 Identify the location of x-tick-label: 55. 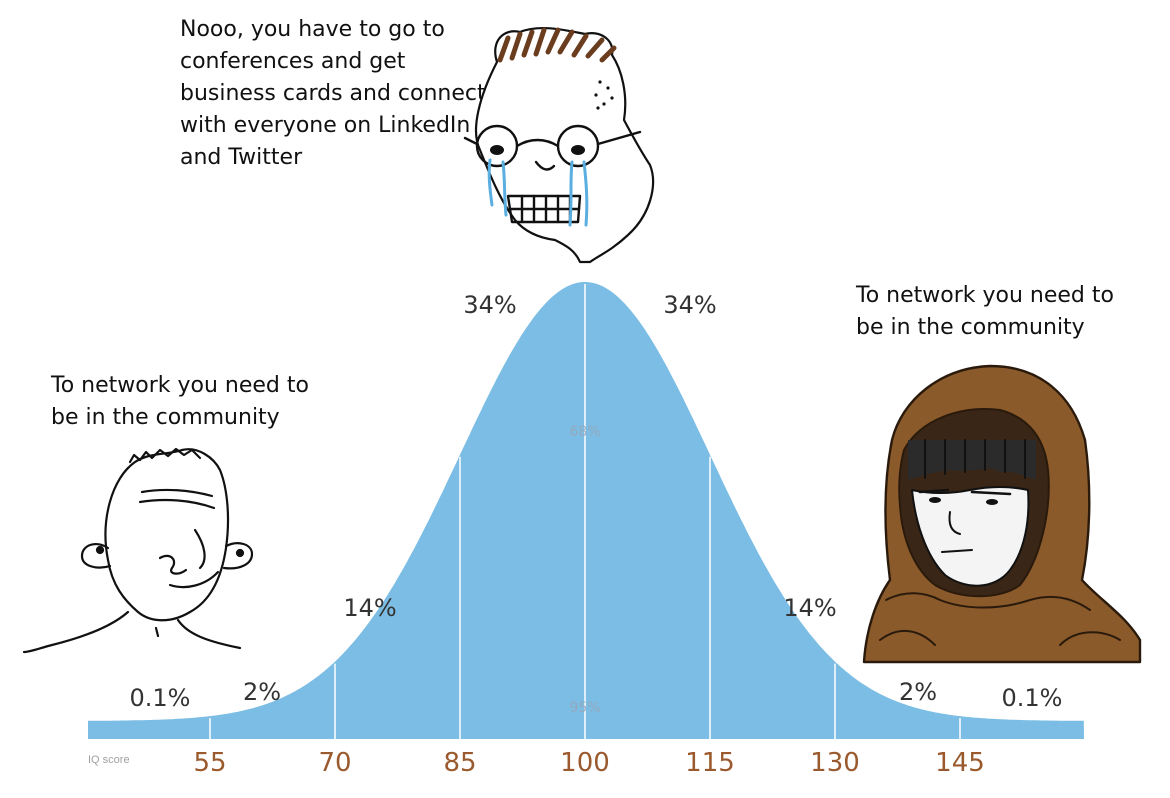
(209, 763).